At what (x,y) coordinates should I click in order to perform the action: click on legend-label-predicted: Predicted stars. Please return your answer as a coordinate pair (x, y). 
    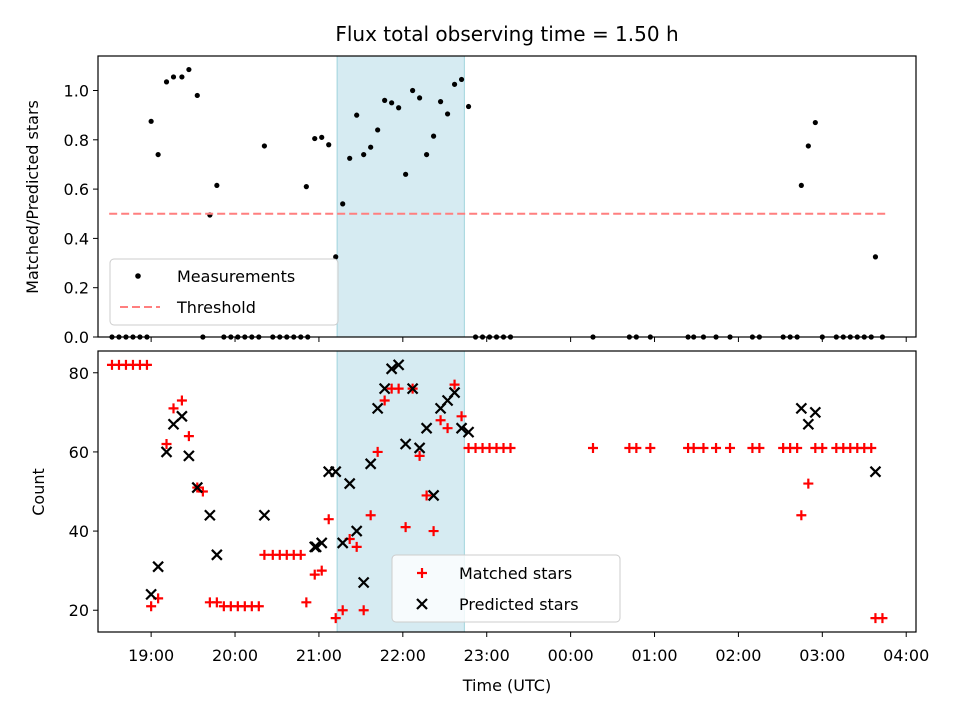
    Looking at the image, I should click on (519, 604).